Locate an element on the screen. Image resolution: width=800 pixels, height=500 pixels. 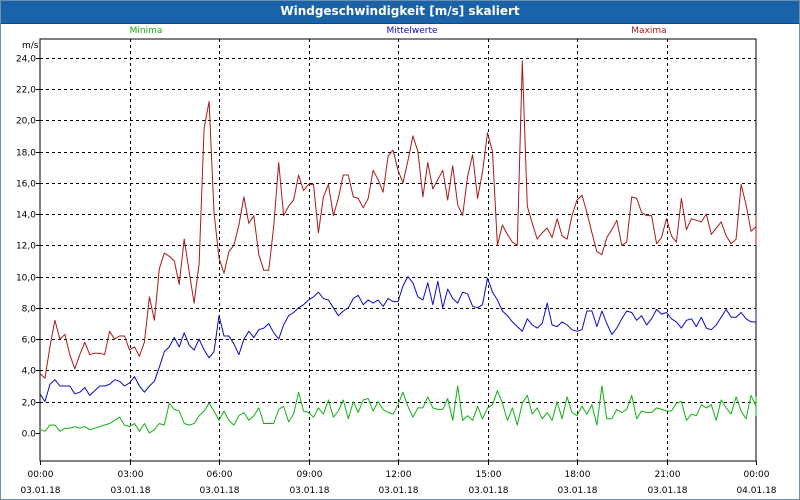
y-tick-label: 18,0 is located at coordinates (26, 154).